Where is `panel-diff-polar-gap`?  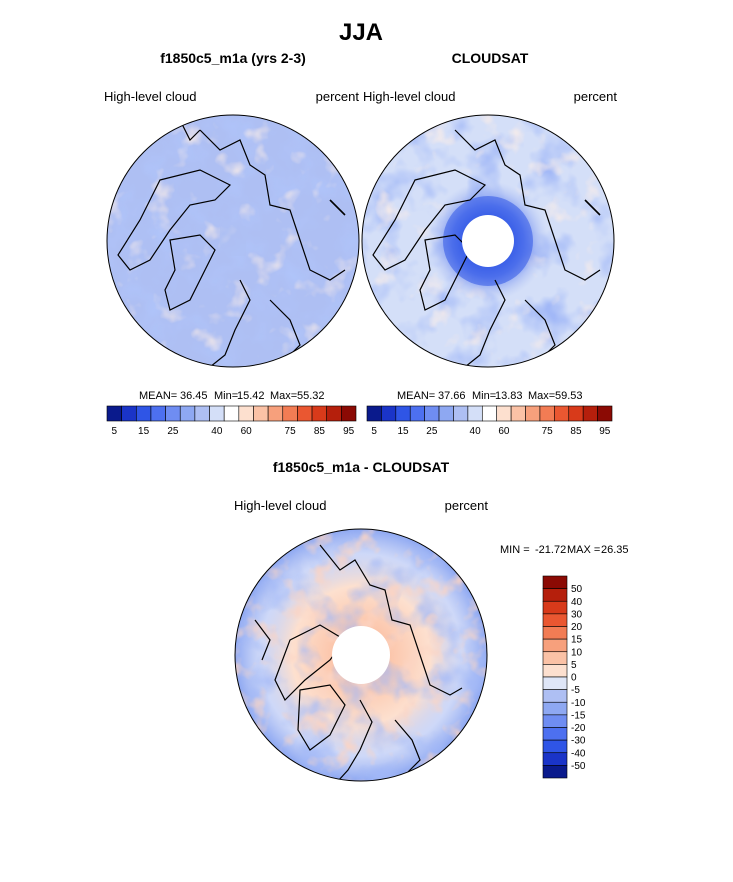 panel-diff-polar-gap is located at coordinates (361, 655).